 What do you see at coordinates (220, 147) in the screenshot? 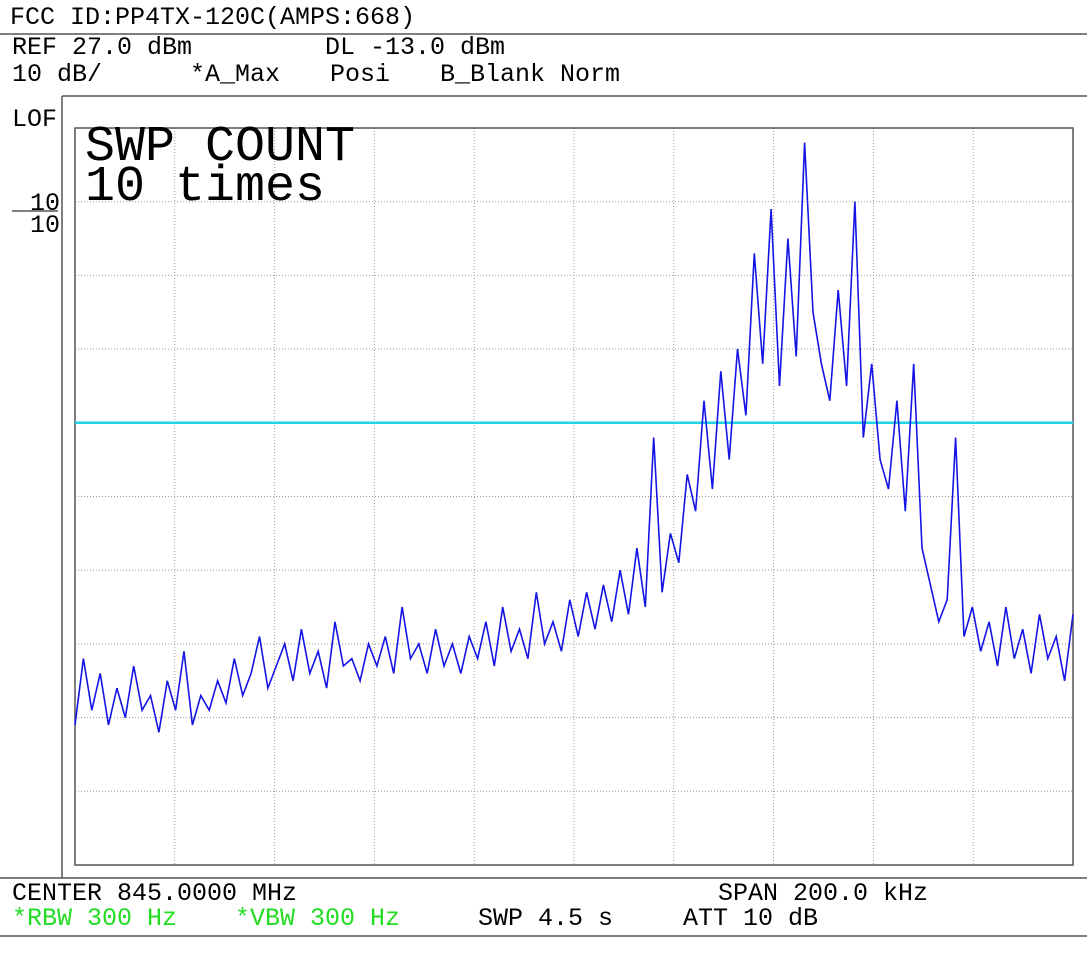
I see `annotation: SWP COUNT` at bounding box center [220, 147].